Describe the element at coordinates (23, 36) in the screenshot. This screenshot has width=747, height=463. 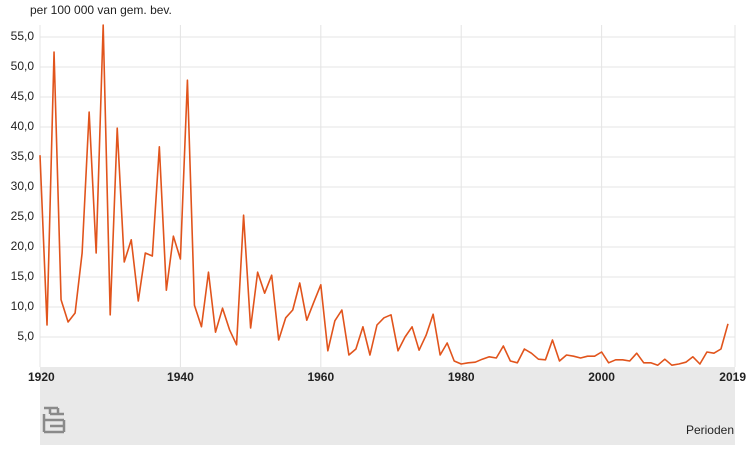
I see `y-tick-label: 55,0` at that location.